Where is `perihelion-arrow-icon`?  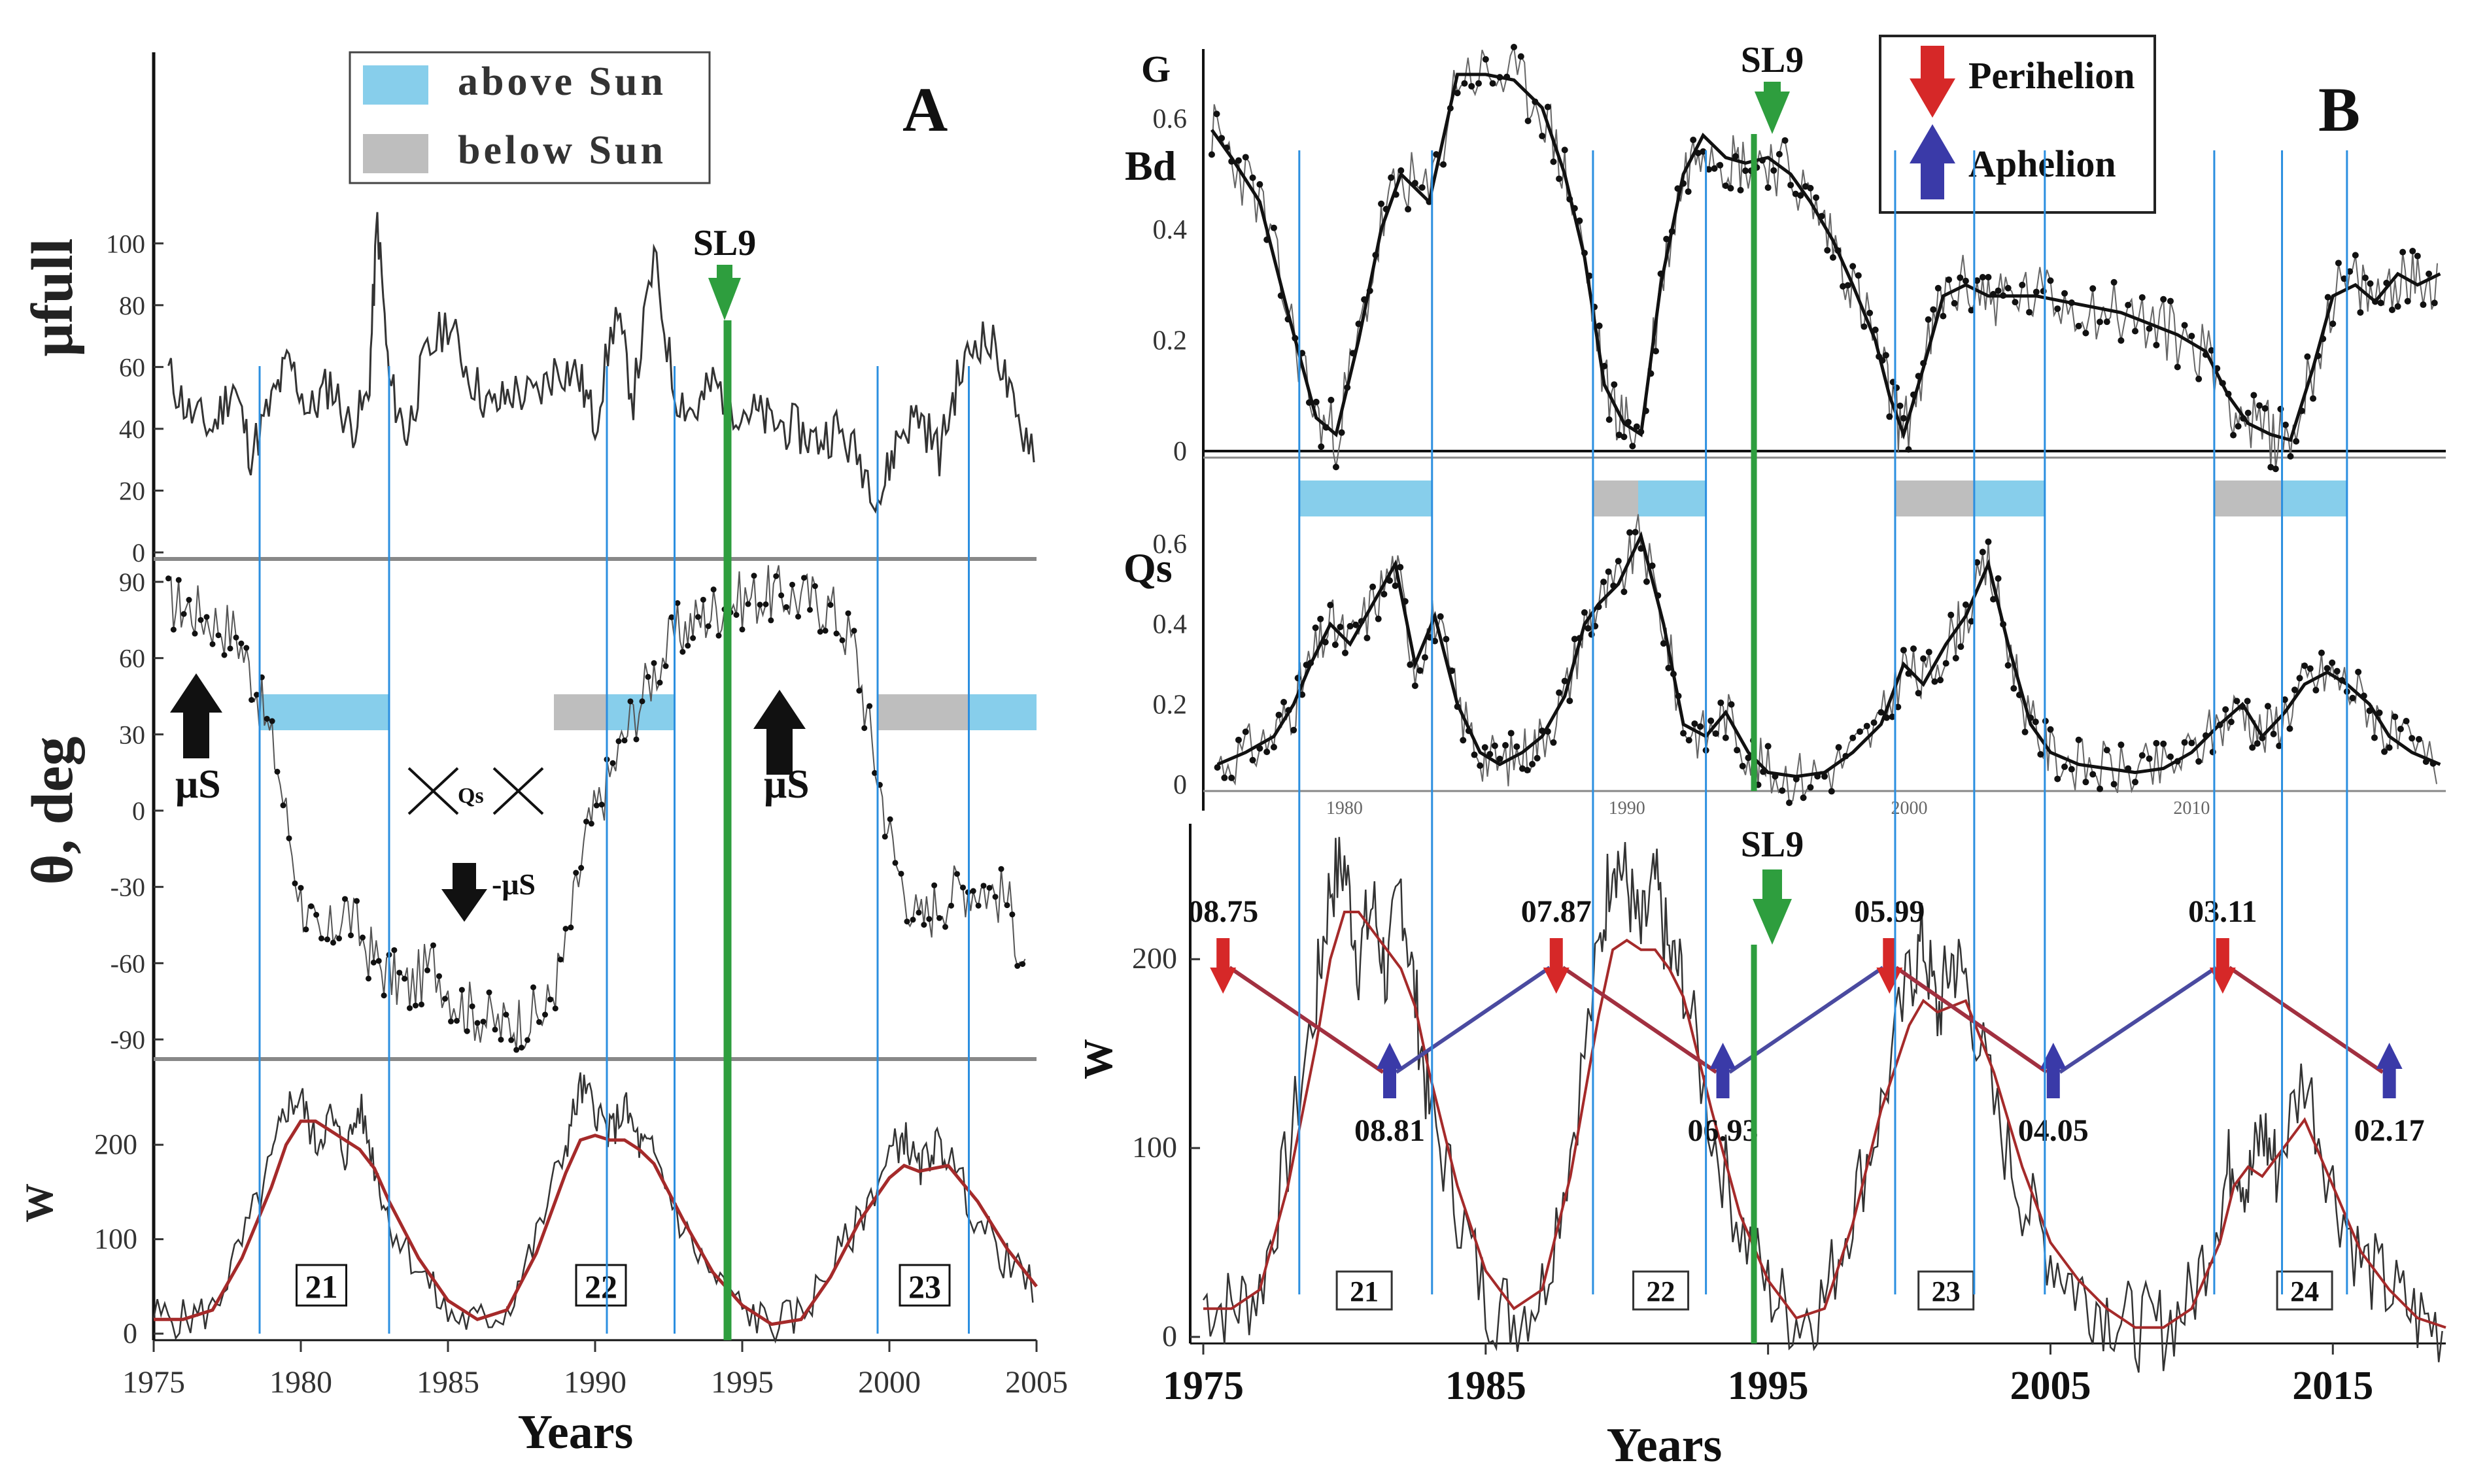 perihelion-arrow-icon is located at coordinates (1932, 82).